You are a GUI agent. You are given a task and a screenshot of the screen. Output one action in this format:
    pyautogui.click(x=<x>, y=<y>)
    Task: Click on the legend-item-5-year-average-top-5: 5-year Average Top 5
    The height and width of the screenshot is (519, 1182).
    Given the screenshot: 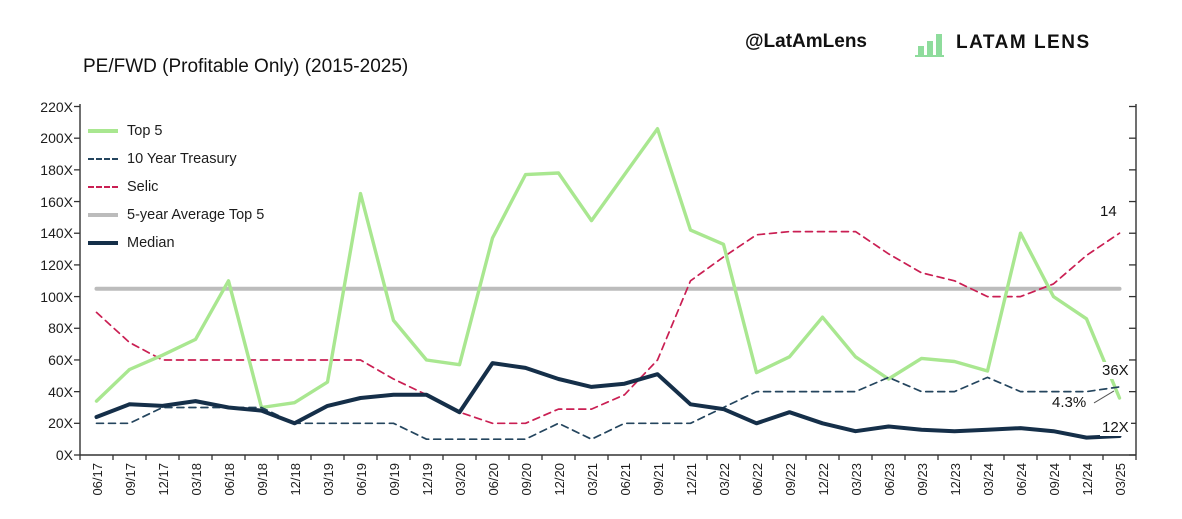 What is the action you would take?
    pyautogui.click(x=176, y=215)
    